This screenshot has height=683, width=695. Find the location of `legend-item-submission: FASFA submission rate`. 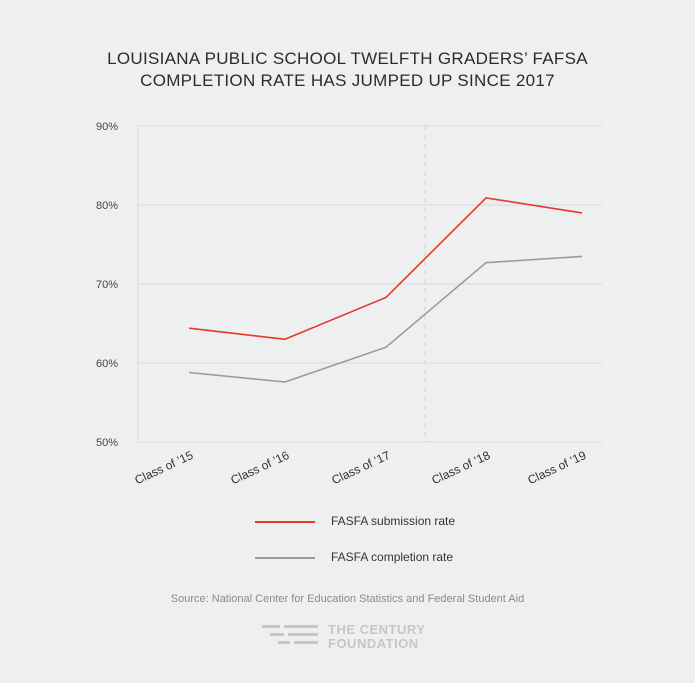

legend-item-submission: FASFA submission rate is located at coordinates (405, 522).